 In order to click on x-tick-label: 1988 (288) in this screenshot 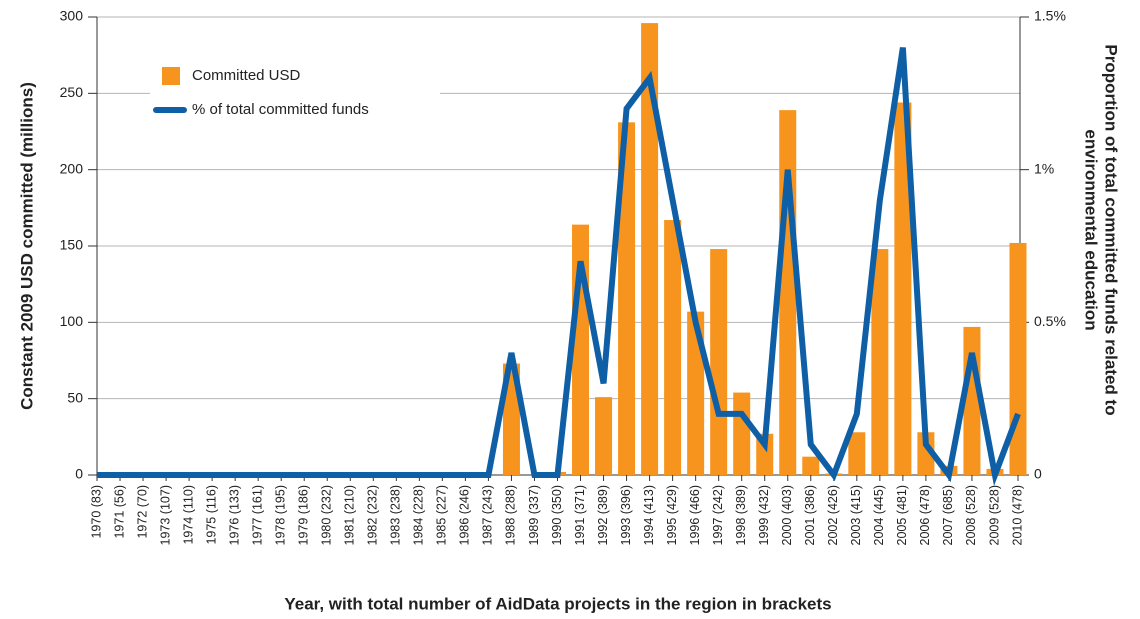, I will do `click(511, 515)`.